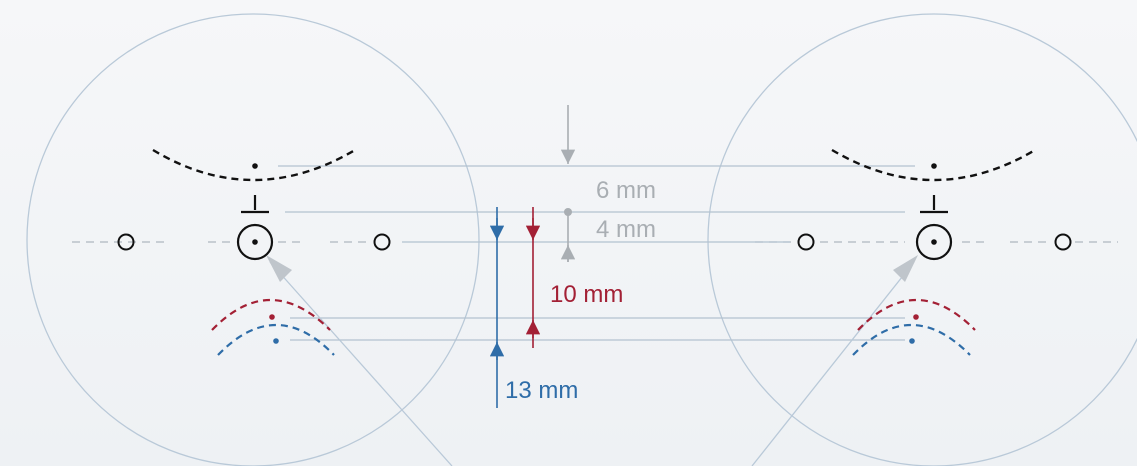 This screenshot has height=466, width=1137. I want to click on left-top-dashed-arc, so click(254, 165).